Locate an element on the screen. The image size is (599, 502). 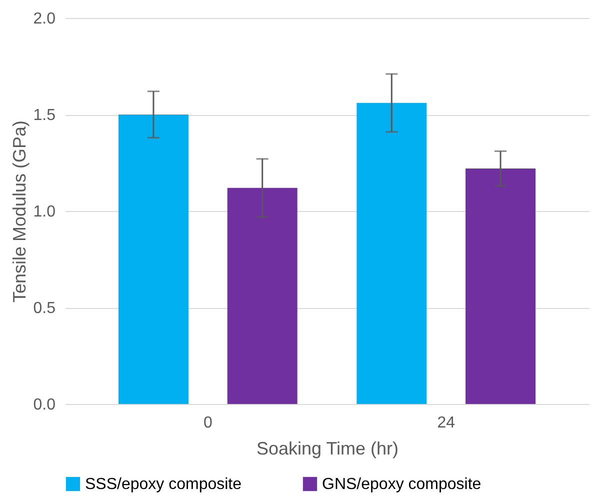
y-axis-title: Tensile Modulus (GPa) is located at coordinates (19, 211).